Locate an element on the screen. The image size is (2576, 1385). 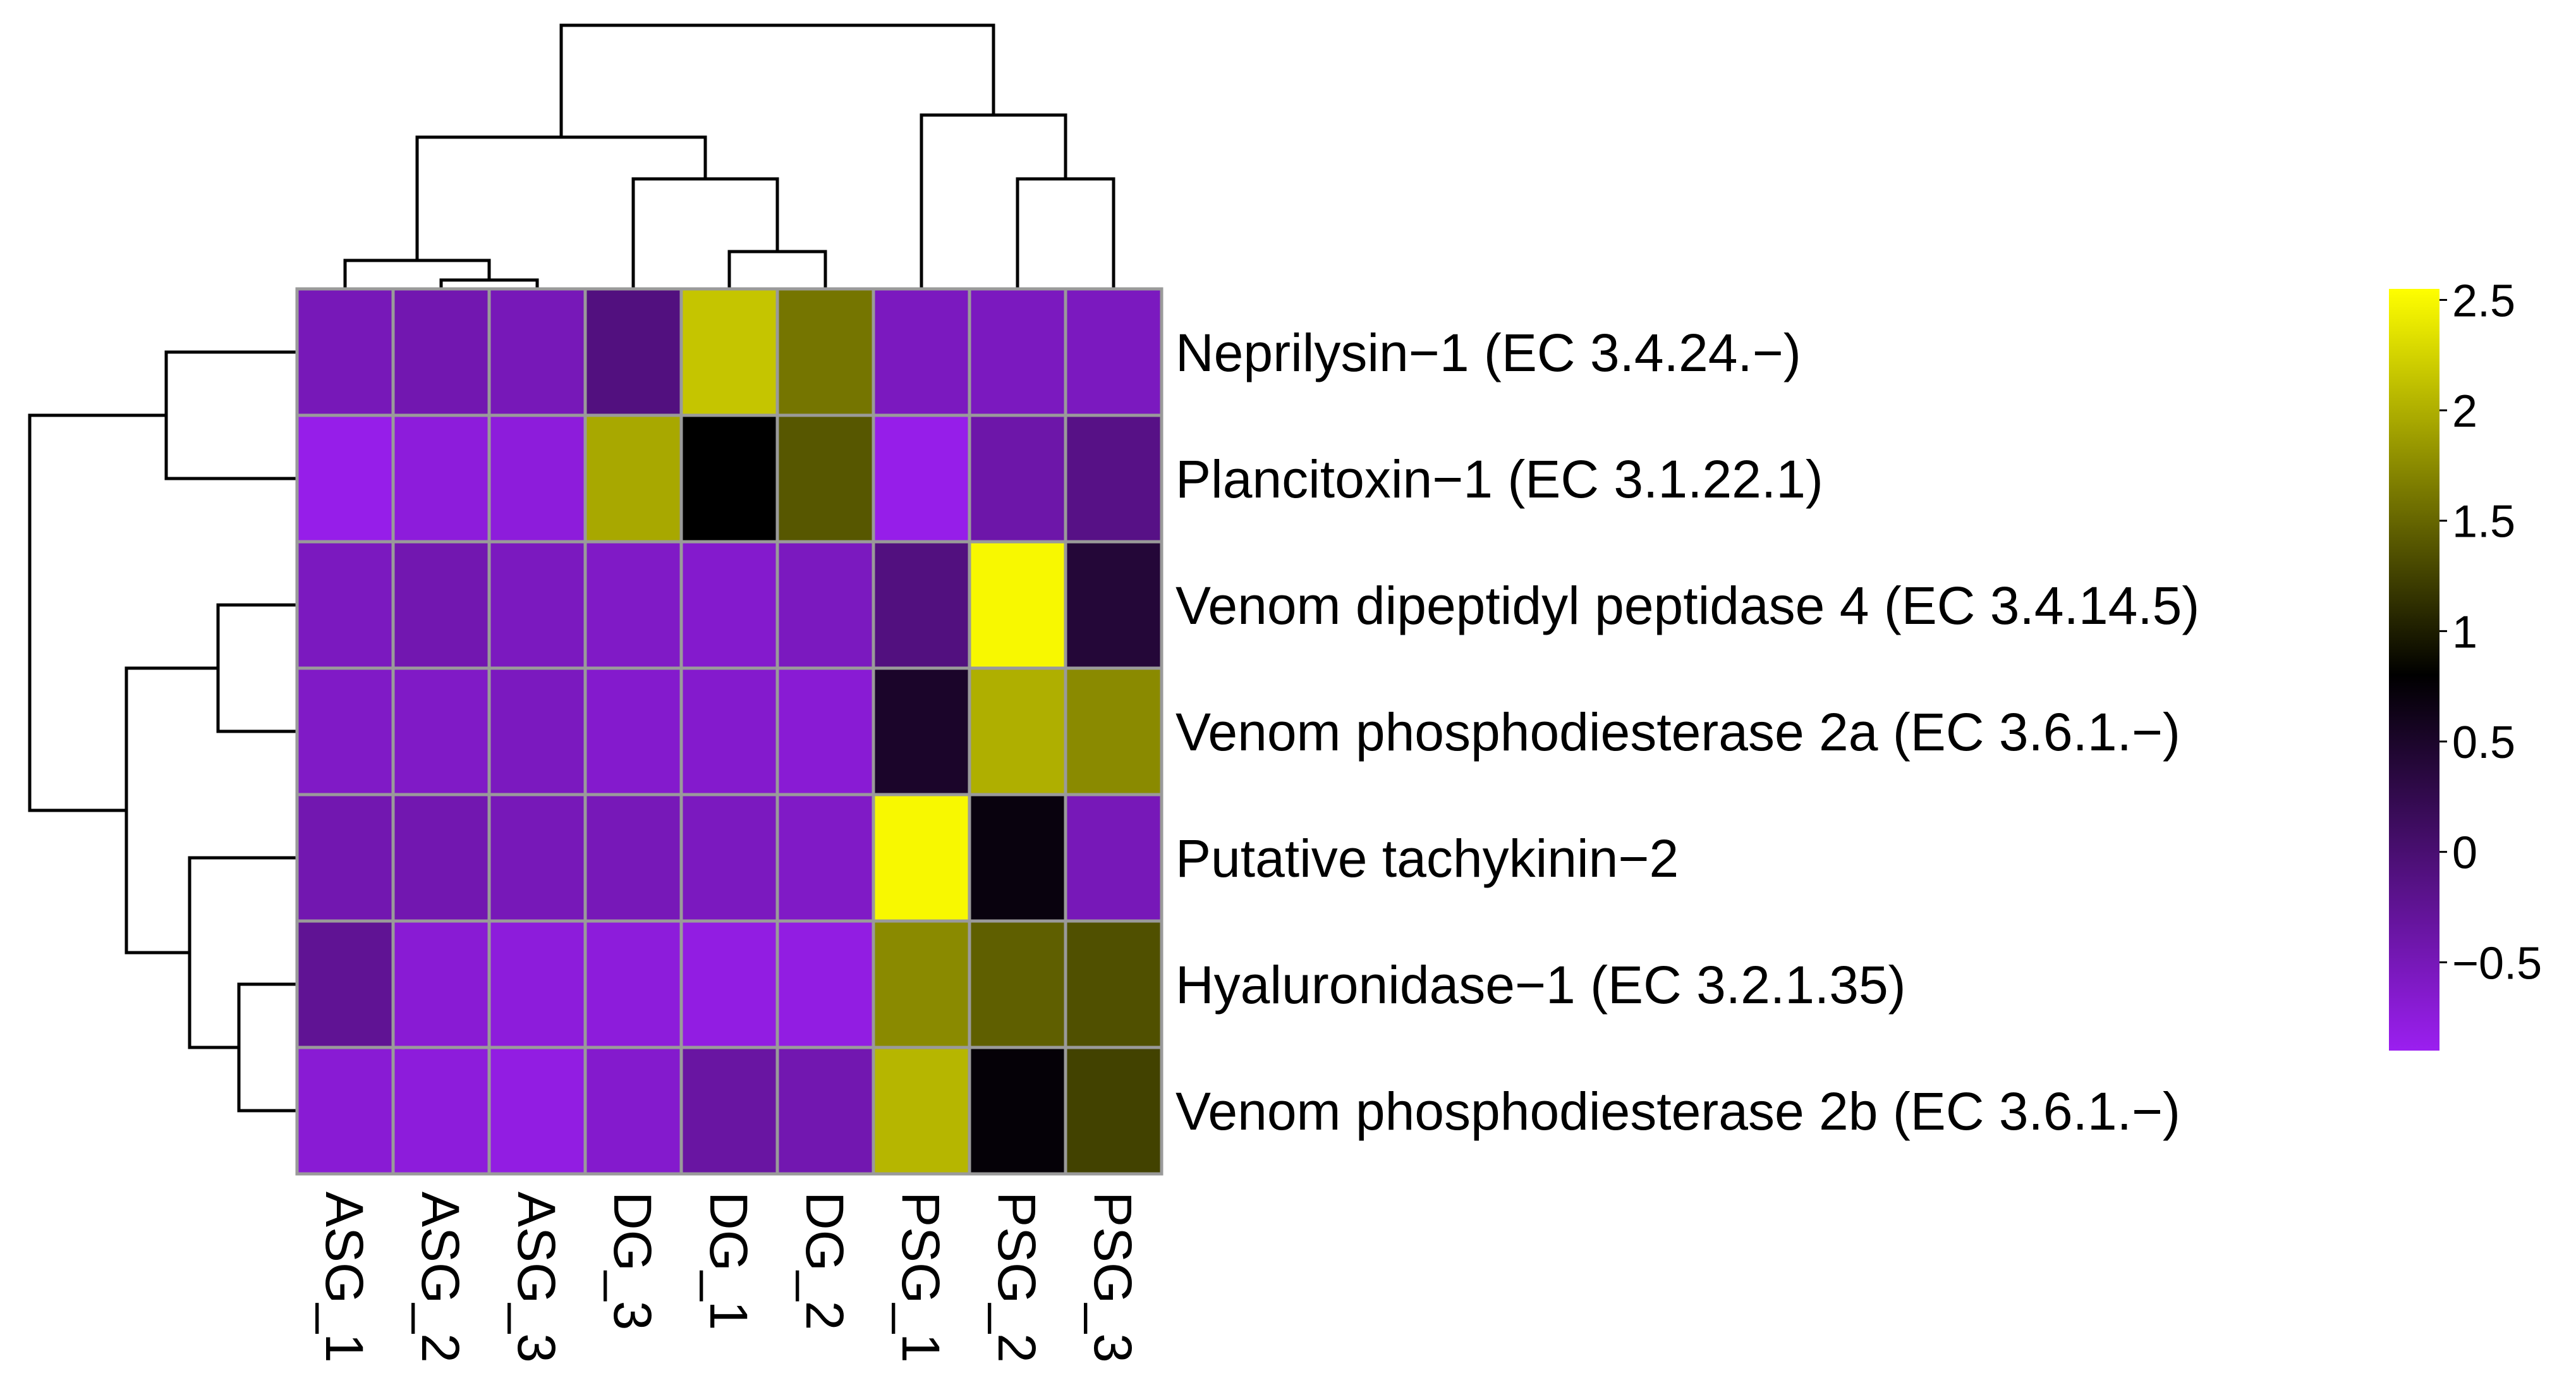
row-merge-dipeptidyl-phosphodiesterase2a is located at coordinates (256, 668).